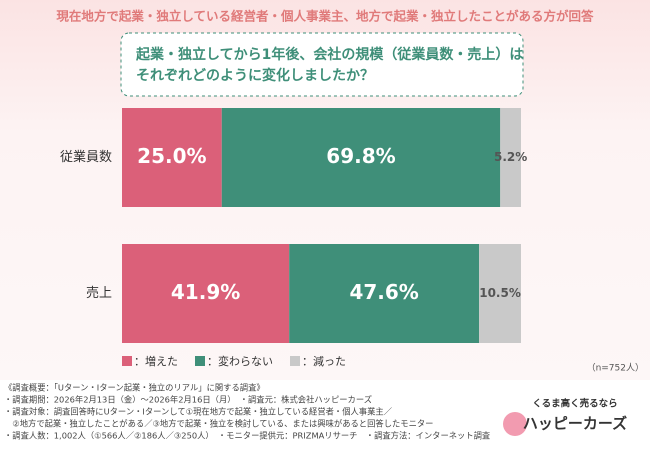 The image size is (650, 450). I want to click on value-label: 47.6%, so click(383, 292).